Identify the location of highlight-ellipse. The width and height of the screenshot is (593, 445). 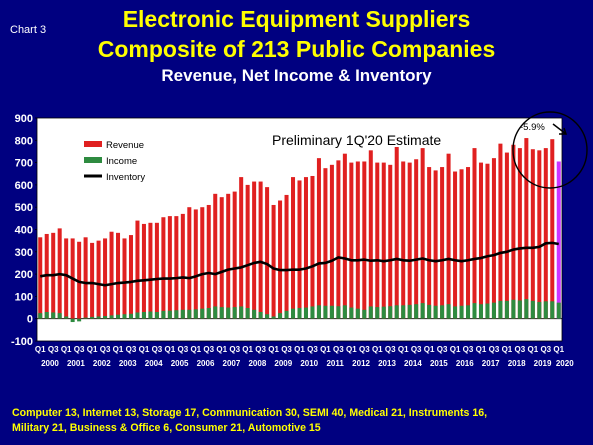
(550, 150).